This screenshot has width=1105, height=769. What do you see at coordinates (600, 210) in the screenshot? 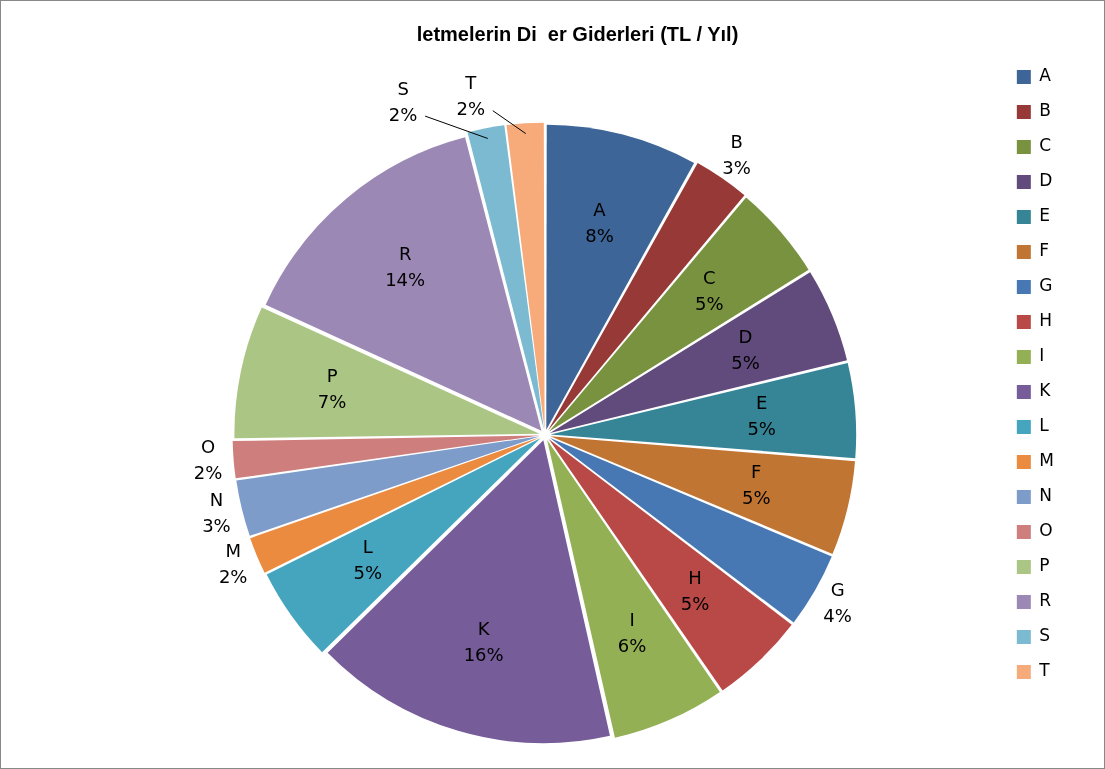
I see `slice-label: A` at bounding box center [600, 210].